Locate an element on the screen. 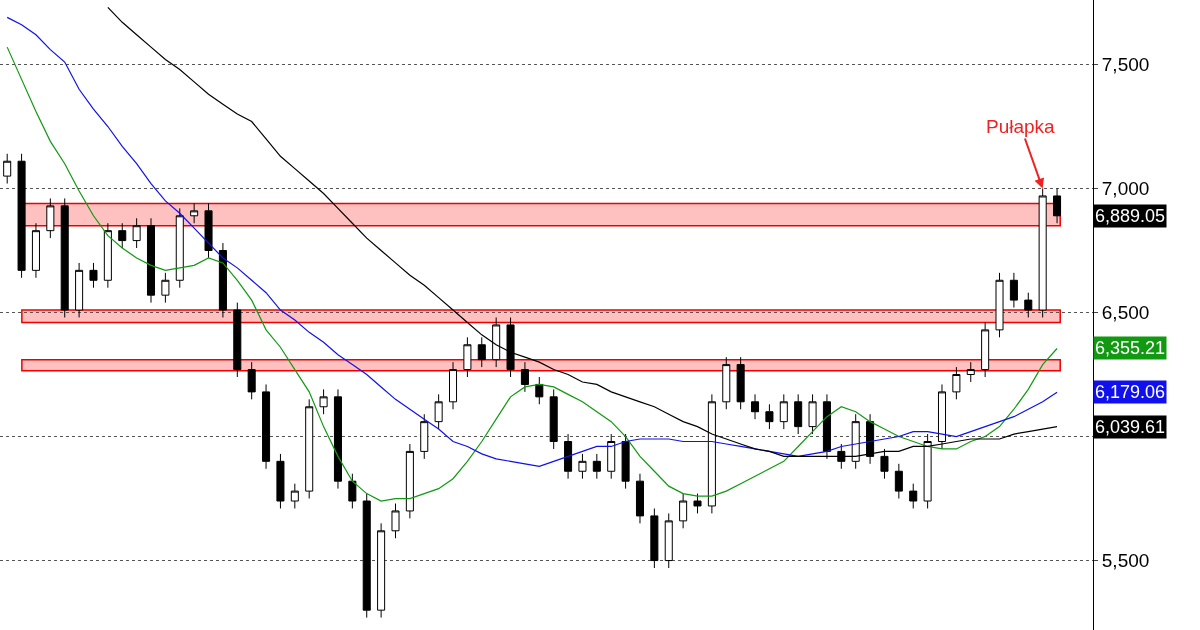 The image size is (1200, 630). text: 6,889.05 is located at coordinates (1130, 216).